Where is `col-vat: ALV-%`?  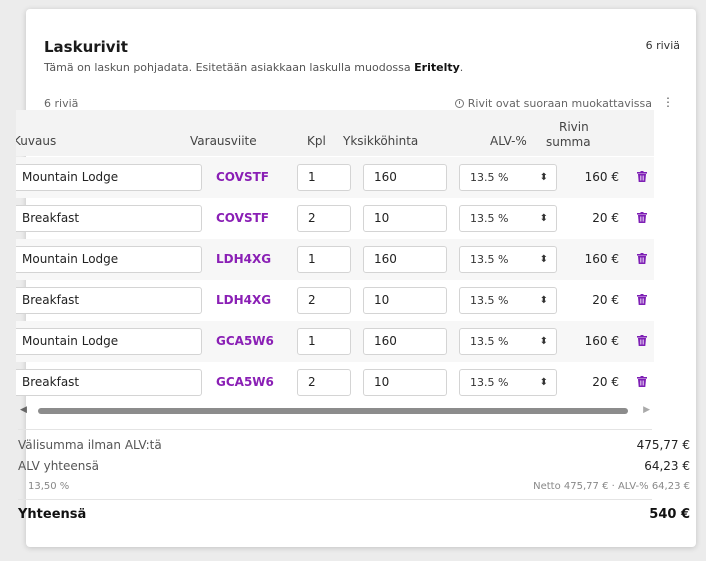
col-vat: ALV-% is located at coordinates (508, 141).